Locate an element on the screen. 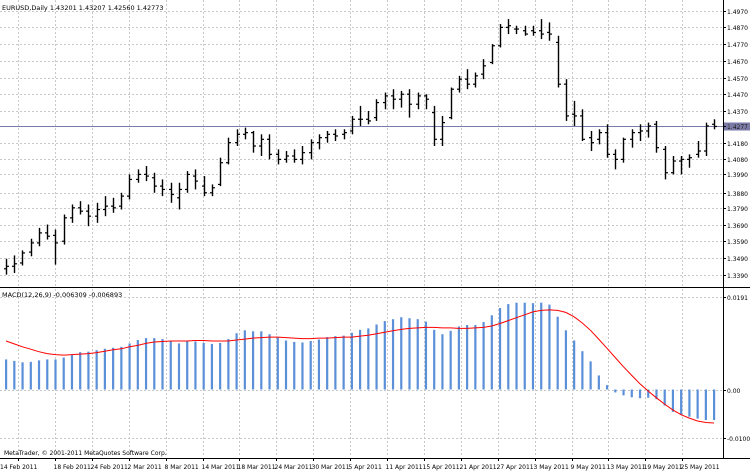  price-tick-label: 1.4370 is located at coordinates (737, 112).